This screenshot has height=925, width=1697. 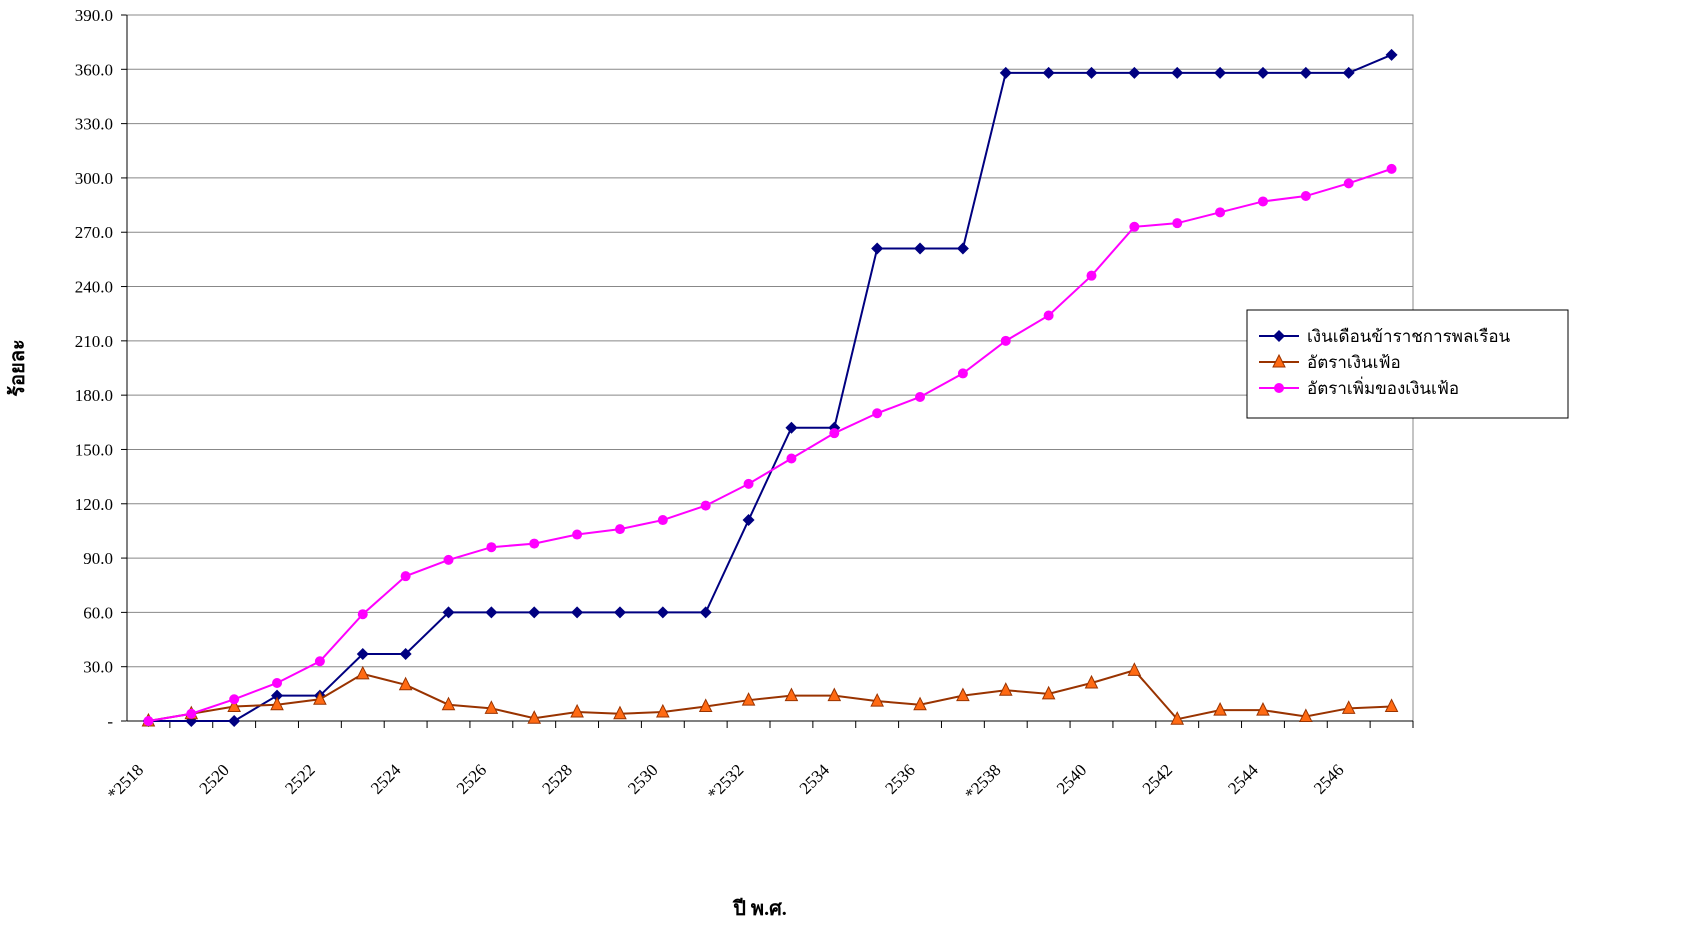 What do you see at coordinates (759, 908) in the screenshot?
I see `x-axis-label: ปี พ.ศ.` at bounding box center [759, 908].